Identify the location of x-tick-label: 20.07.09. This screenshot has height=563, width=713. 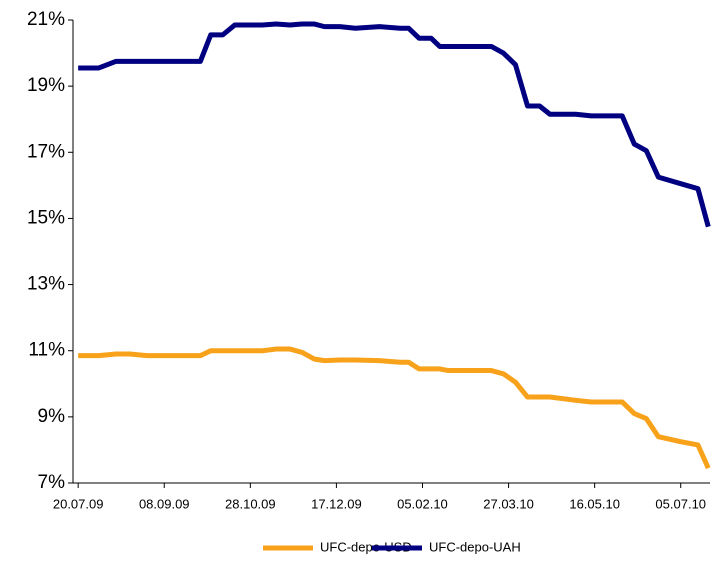
(78, 503).